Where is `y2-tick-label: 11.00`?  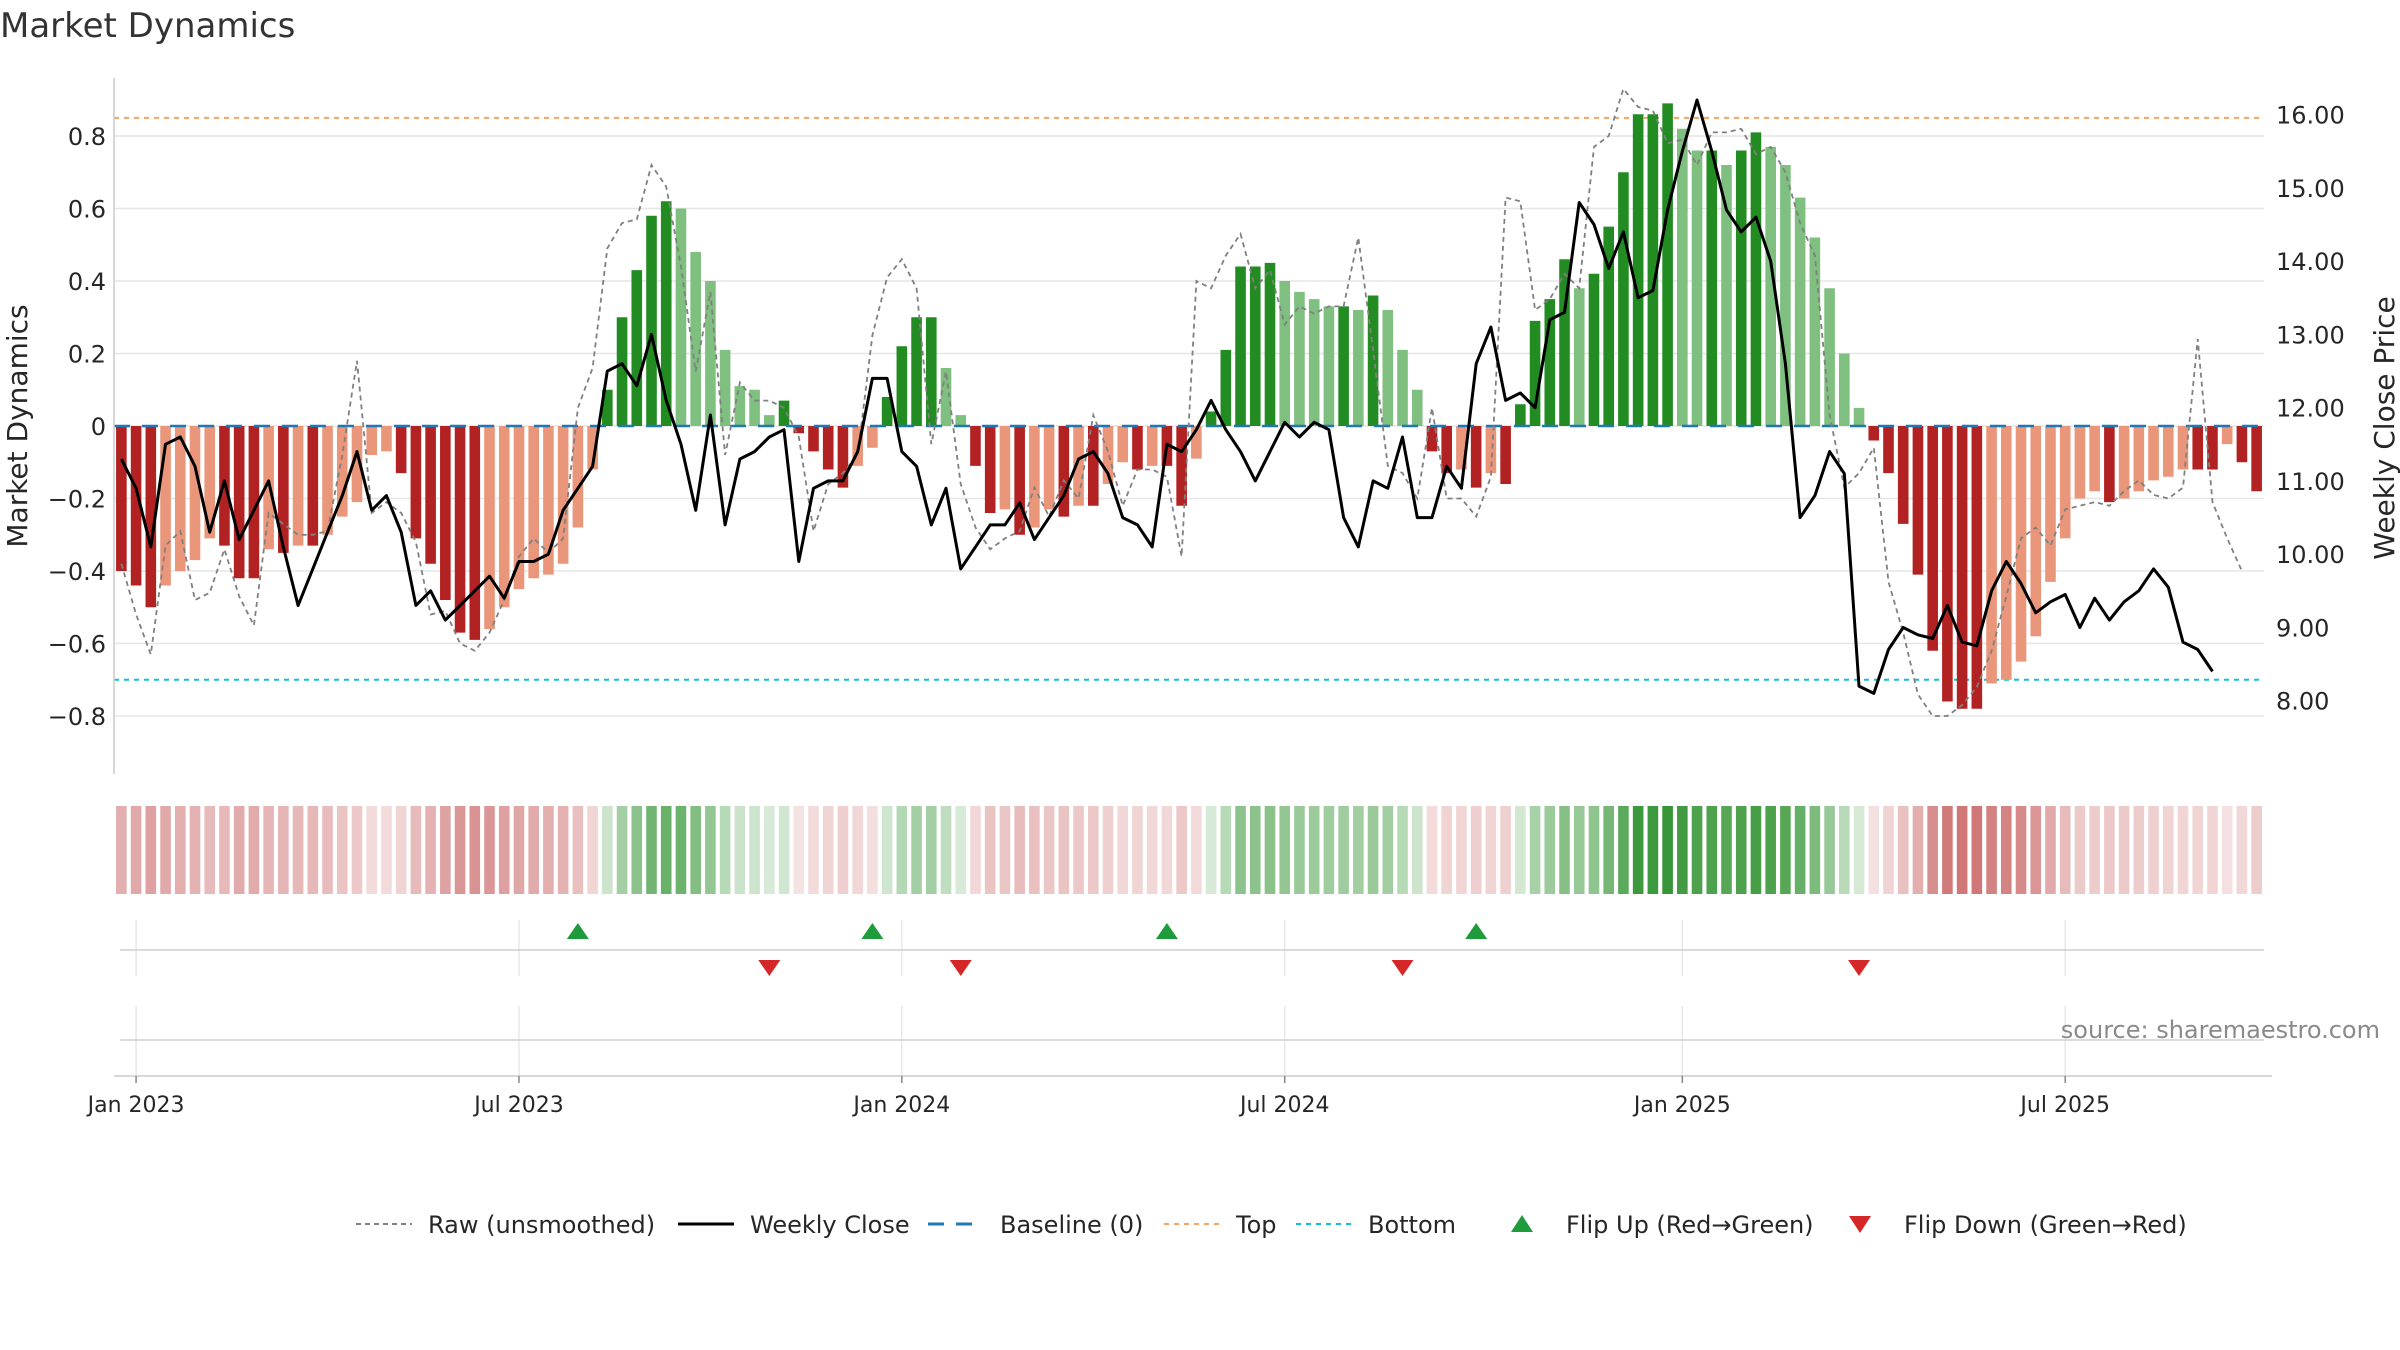 y2-tick-label: 11.00 is located at coordinates (2310, 482).